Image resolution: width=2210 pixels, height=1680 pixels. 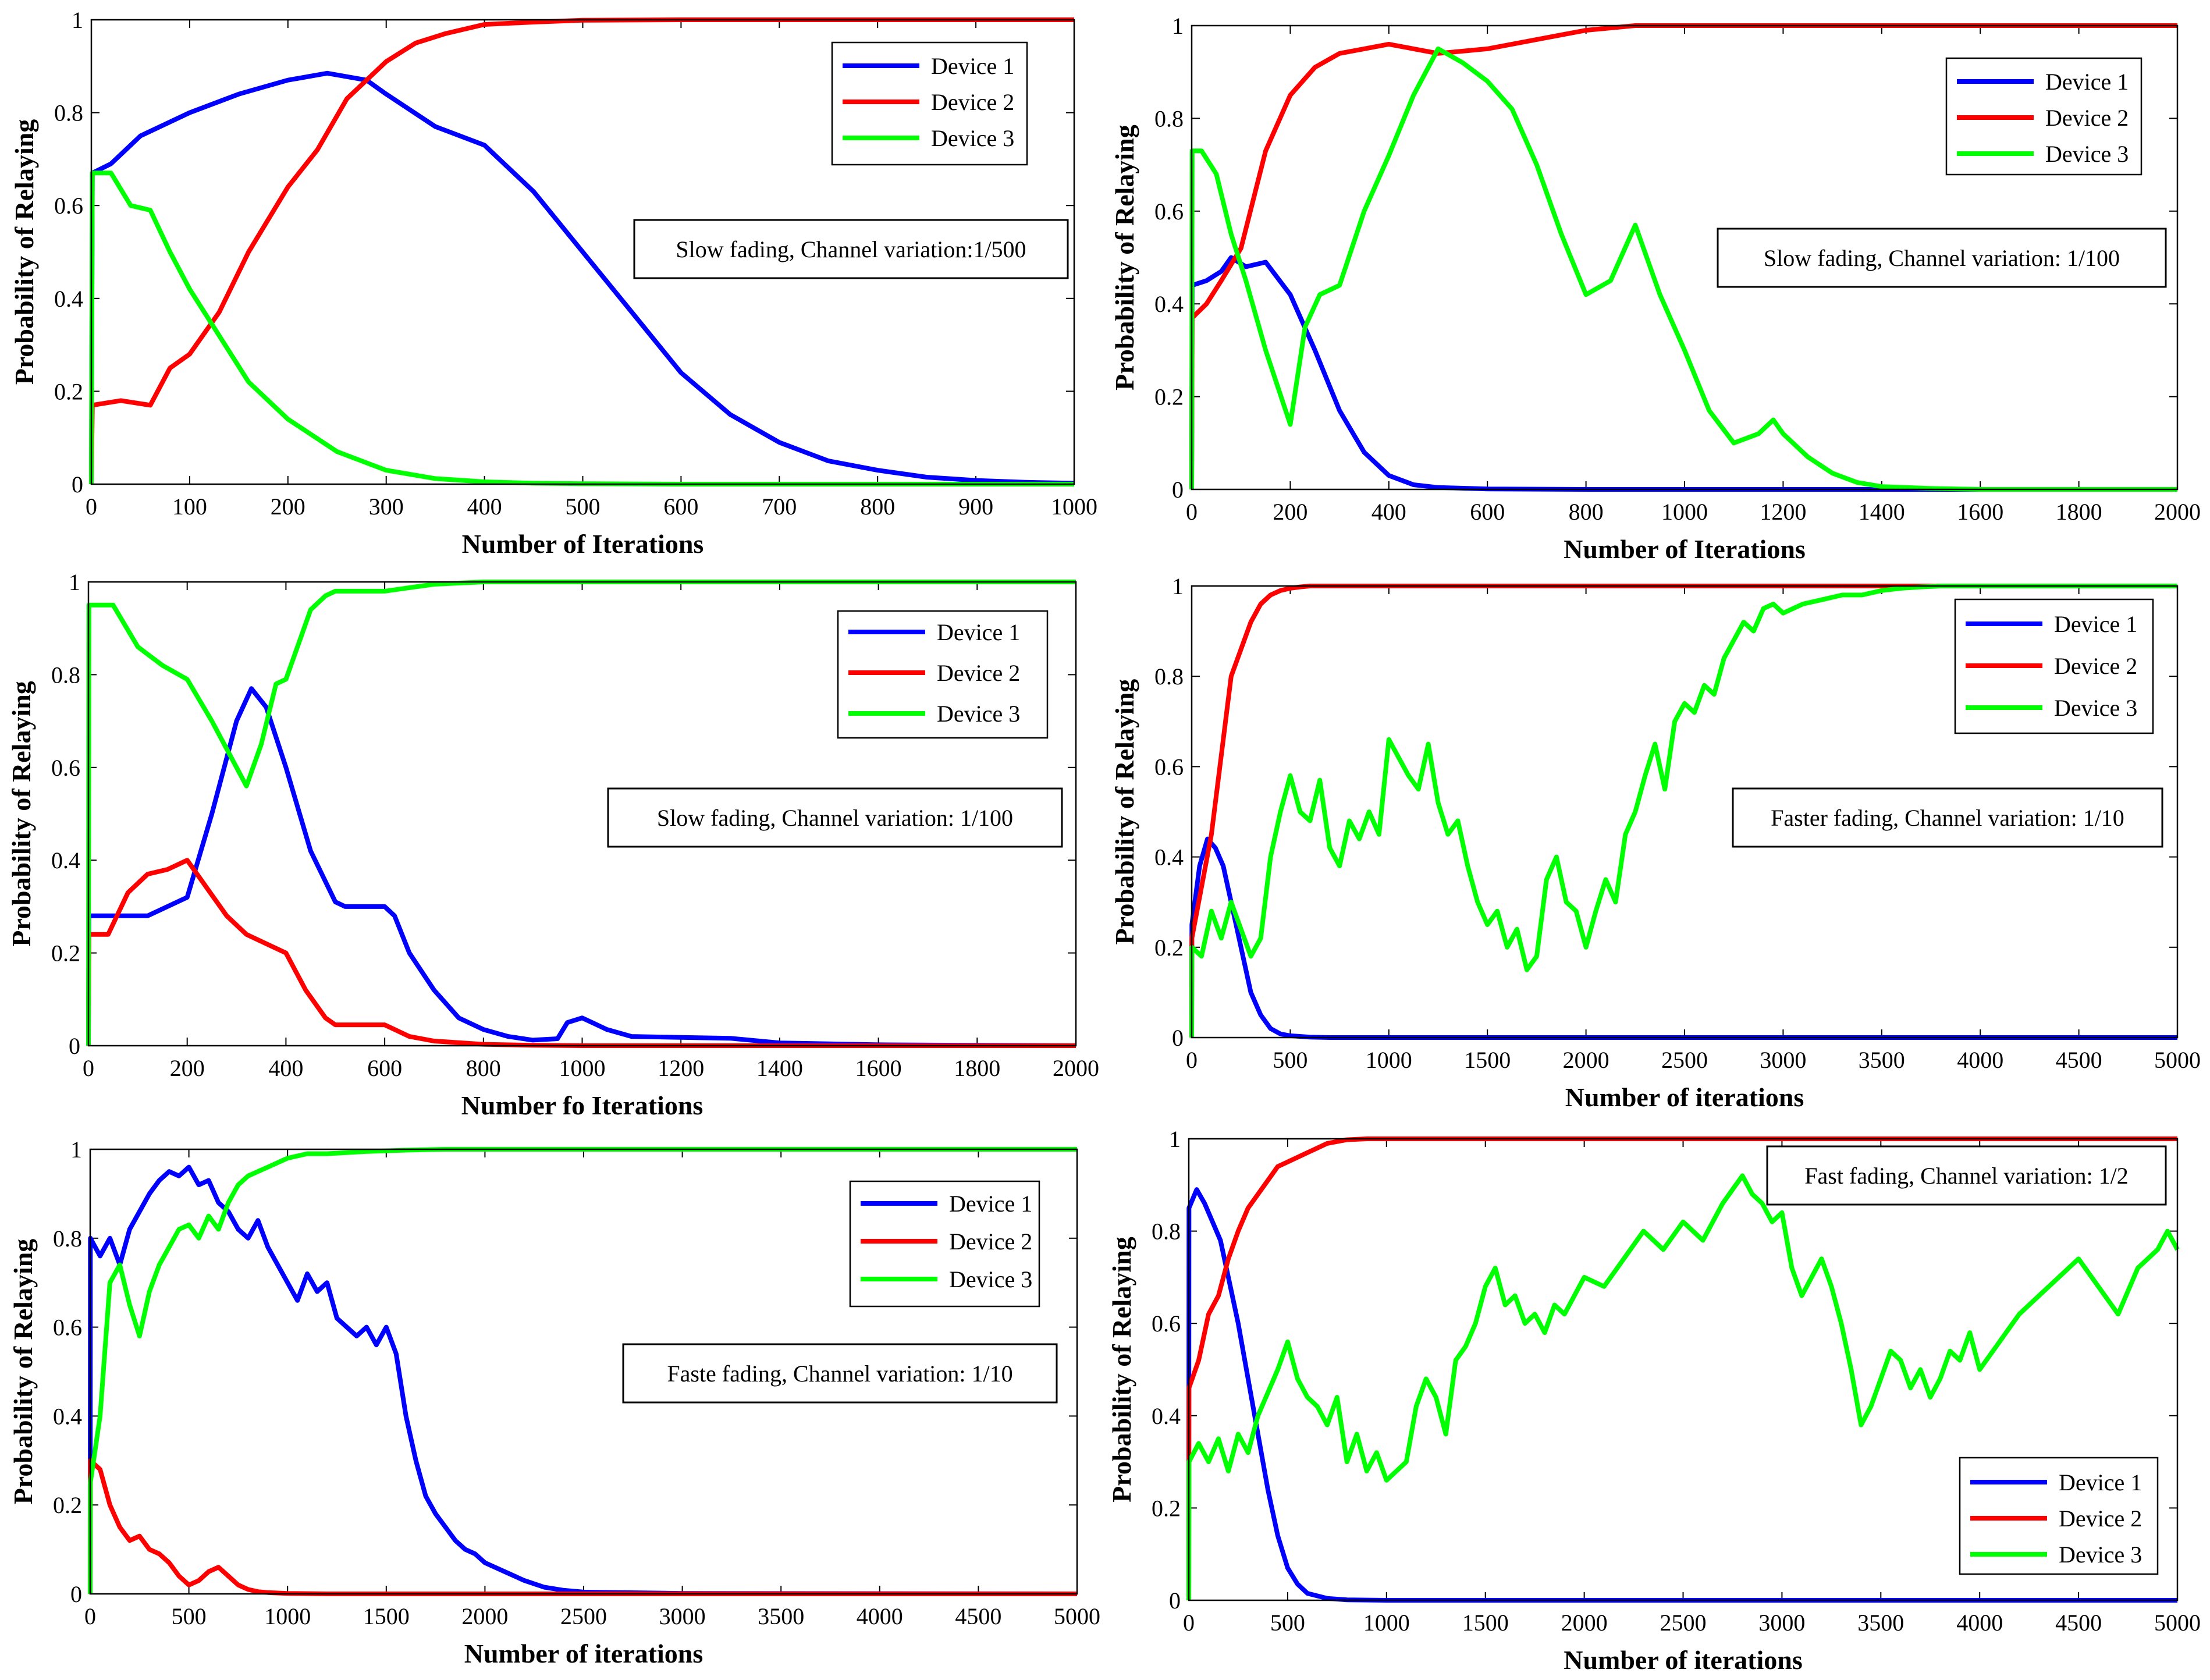 I want to click on annotation-text: Slow fading, Channel variation:1/500, so click(x=851, y=249).